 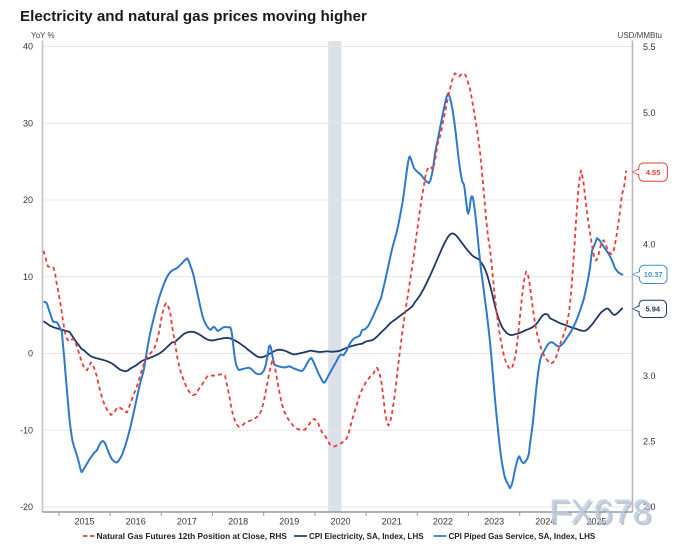 What do you see at coordinates (84, 522) in the screenshot?
I see `svg-text: 2015` at bounding box center [84, 522].